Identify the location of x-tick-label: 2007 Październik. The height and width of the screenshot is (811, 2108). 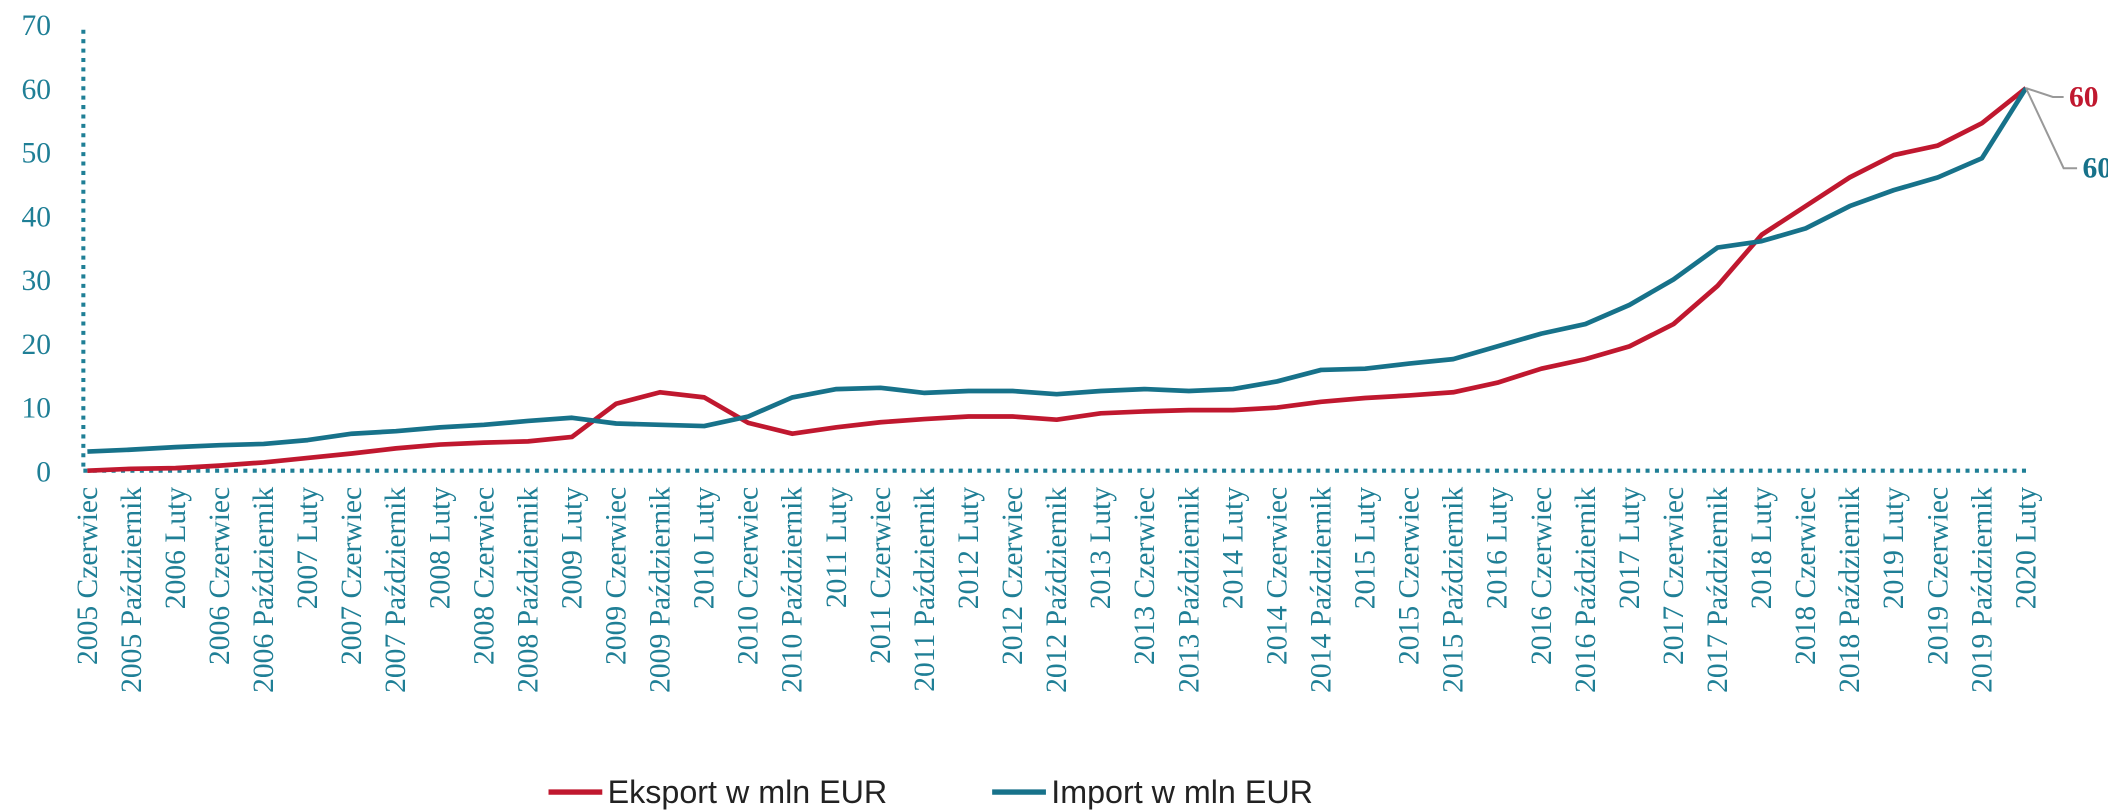
(396, 590).